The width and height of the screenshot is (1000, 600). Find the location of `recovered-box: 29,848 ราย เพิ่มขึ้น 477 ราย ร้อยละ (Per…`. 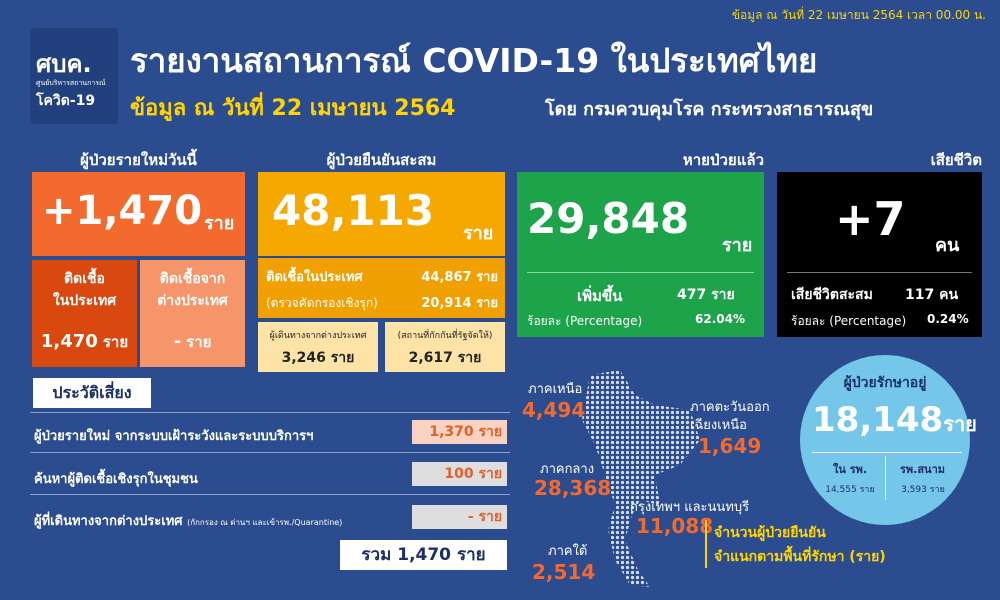

recovered-box: 29,848 ราย เพิ่มขึ้น 477 ราย ร้อยละ (Per… is located at coordinates (640, 254).